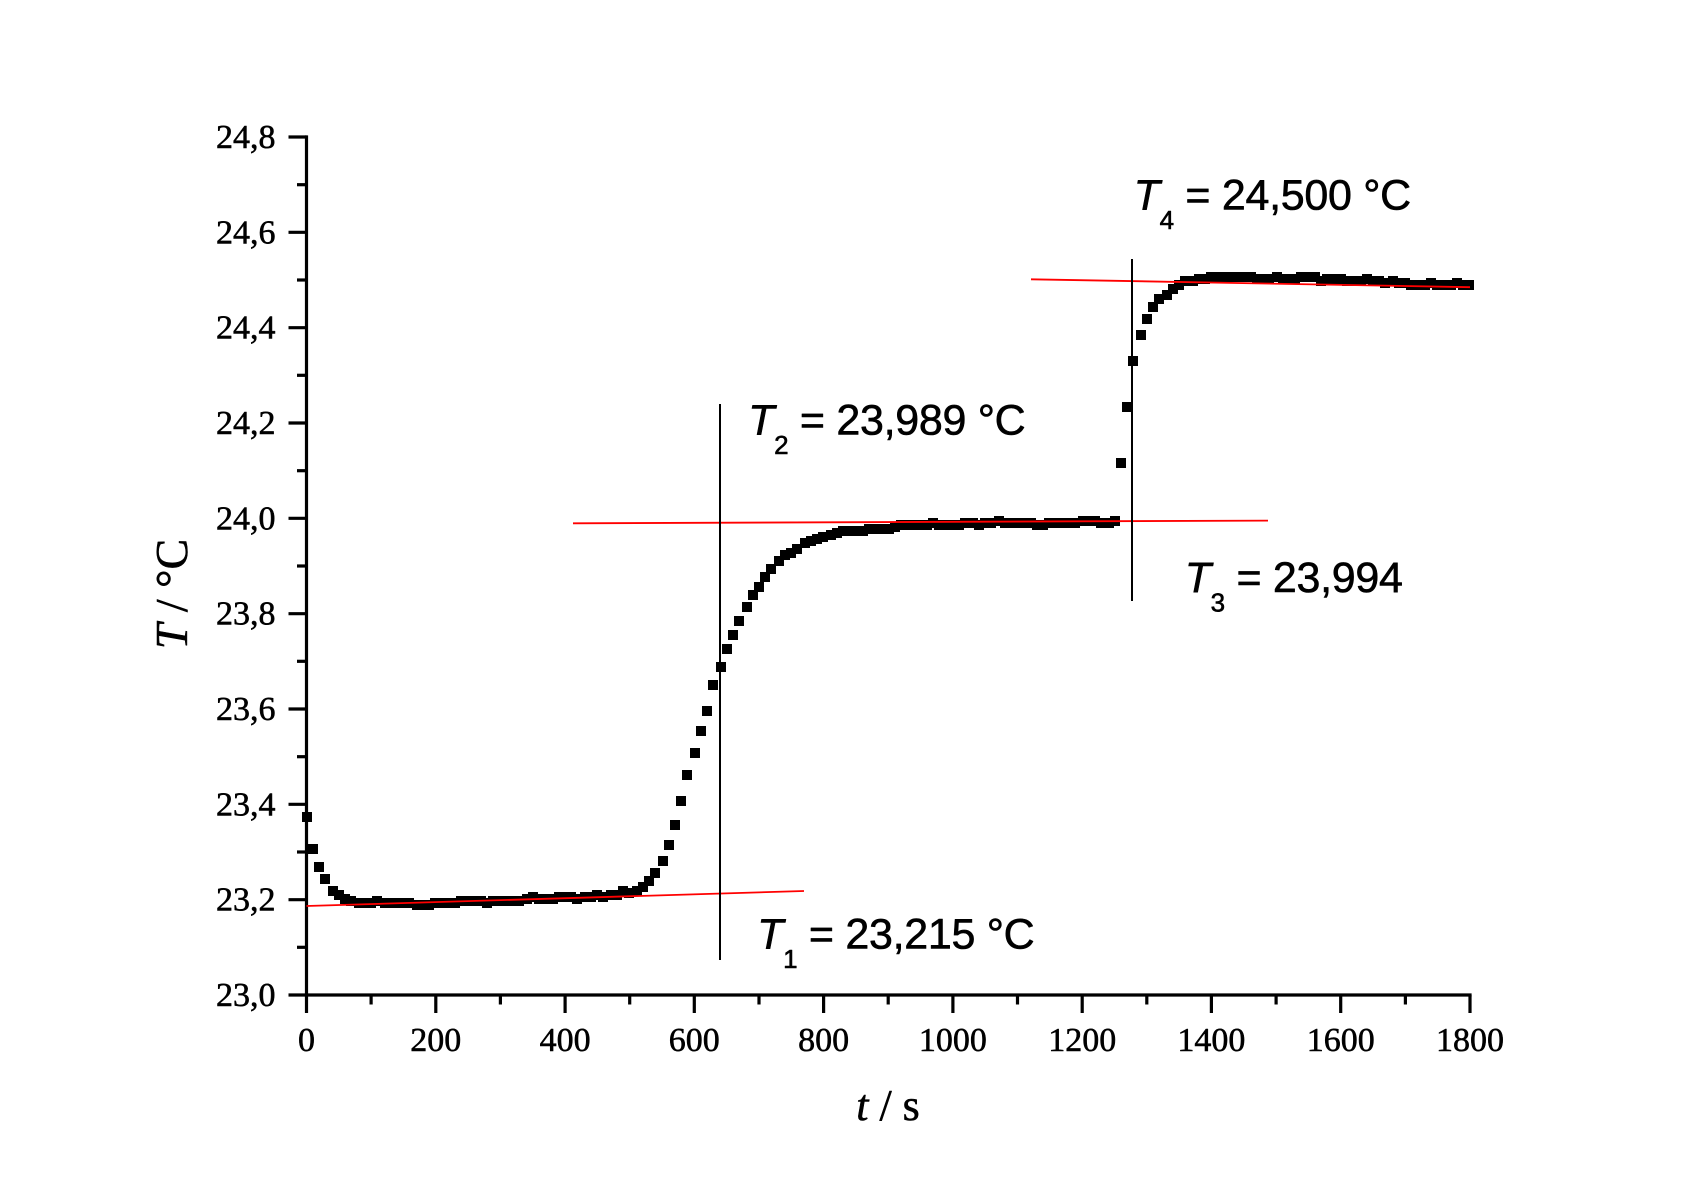 Image resolution: width=1705 pixels, height=1192 pixels. I want to click on svg-text: 24,4, so click(246, 328).